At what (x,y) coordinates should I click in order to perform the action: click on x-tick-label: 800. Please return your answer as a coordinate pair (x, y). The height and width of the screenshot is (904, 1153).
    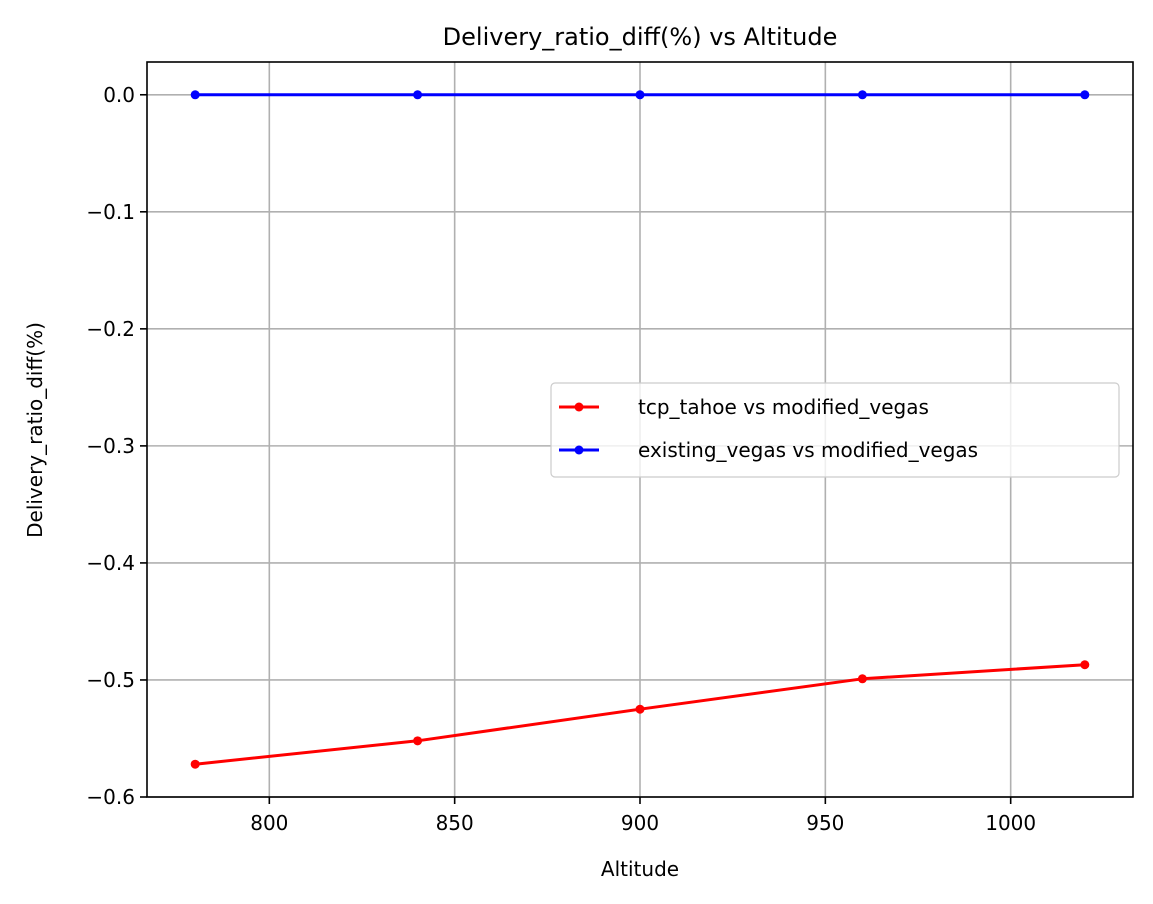
    Looking at the image, I should click on (269, 823).